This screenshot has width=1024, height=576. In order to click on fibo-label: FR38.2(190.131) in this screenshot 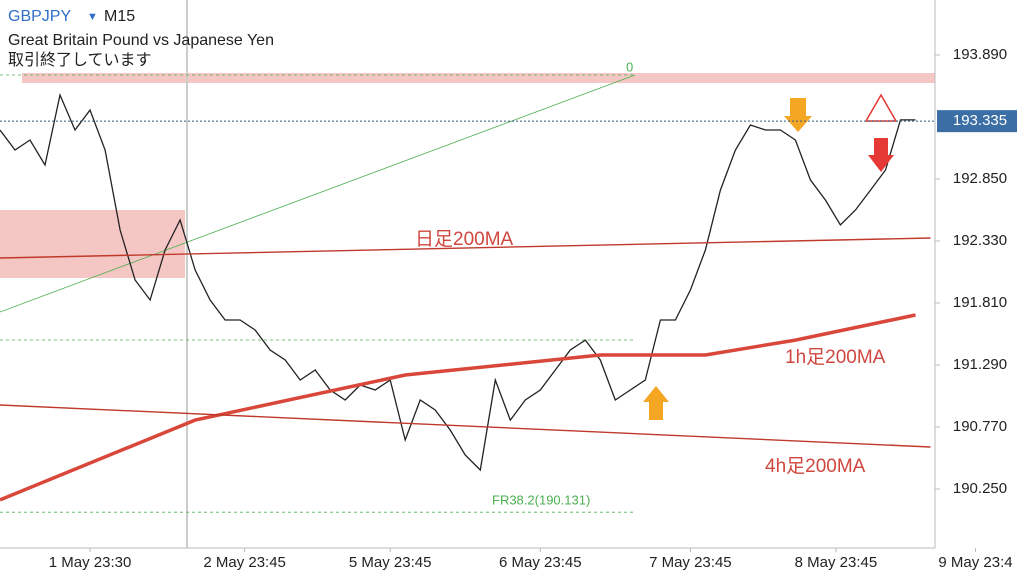, I will do `click(541, 500)`.